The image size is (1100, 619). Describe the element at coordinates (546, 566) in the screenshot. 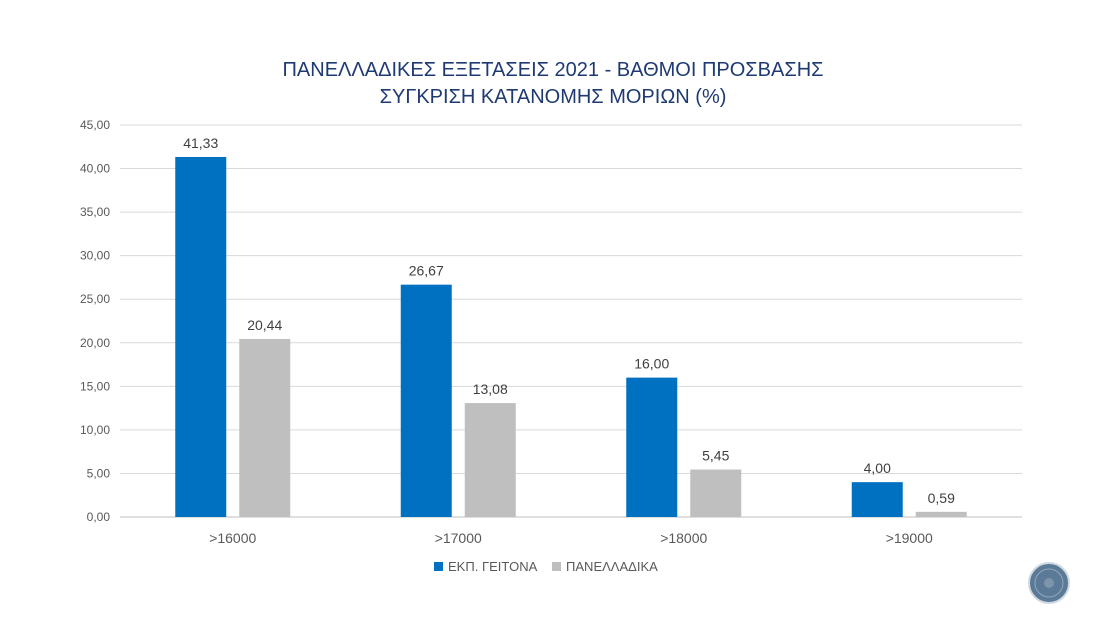

I see `legend: ΕΚΠ. ΓΕΙΤΟΝΑ ΠΑΝΕΛΛΑΔΙΚΑ` at that location.